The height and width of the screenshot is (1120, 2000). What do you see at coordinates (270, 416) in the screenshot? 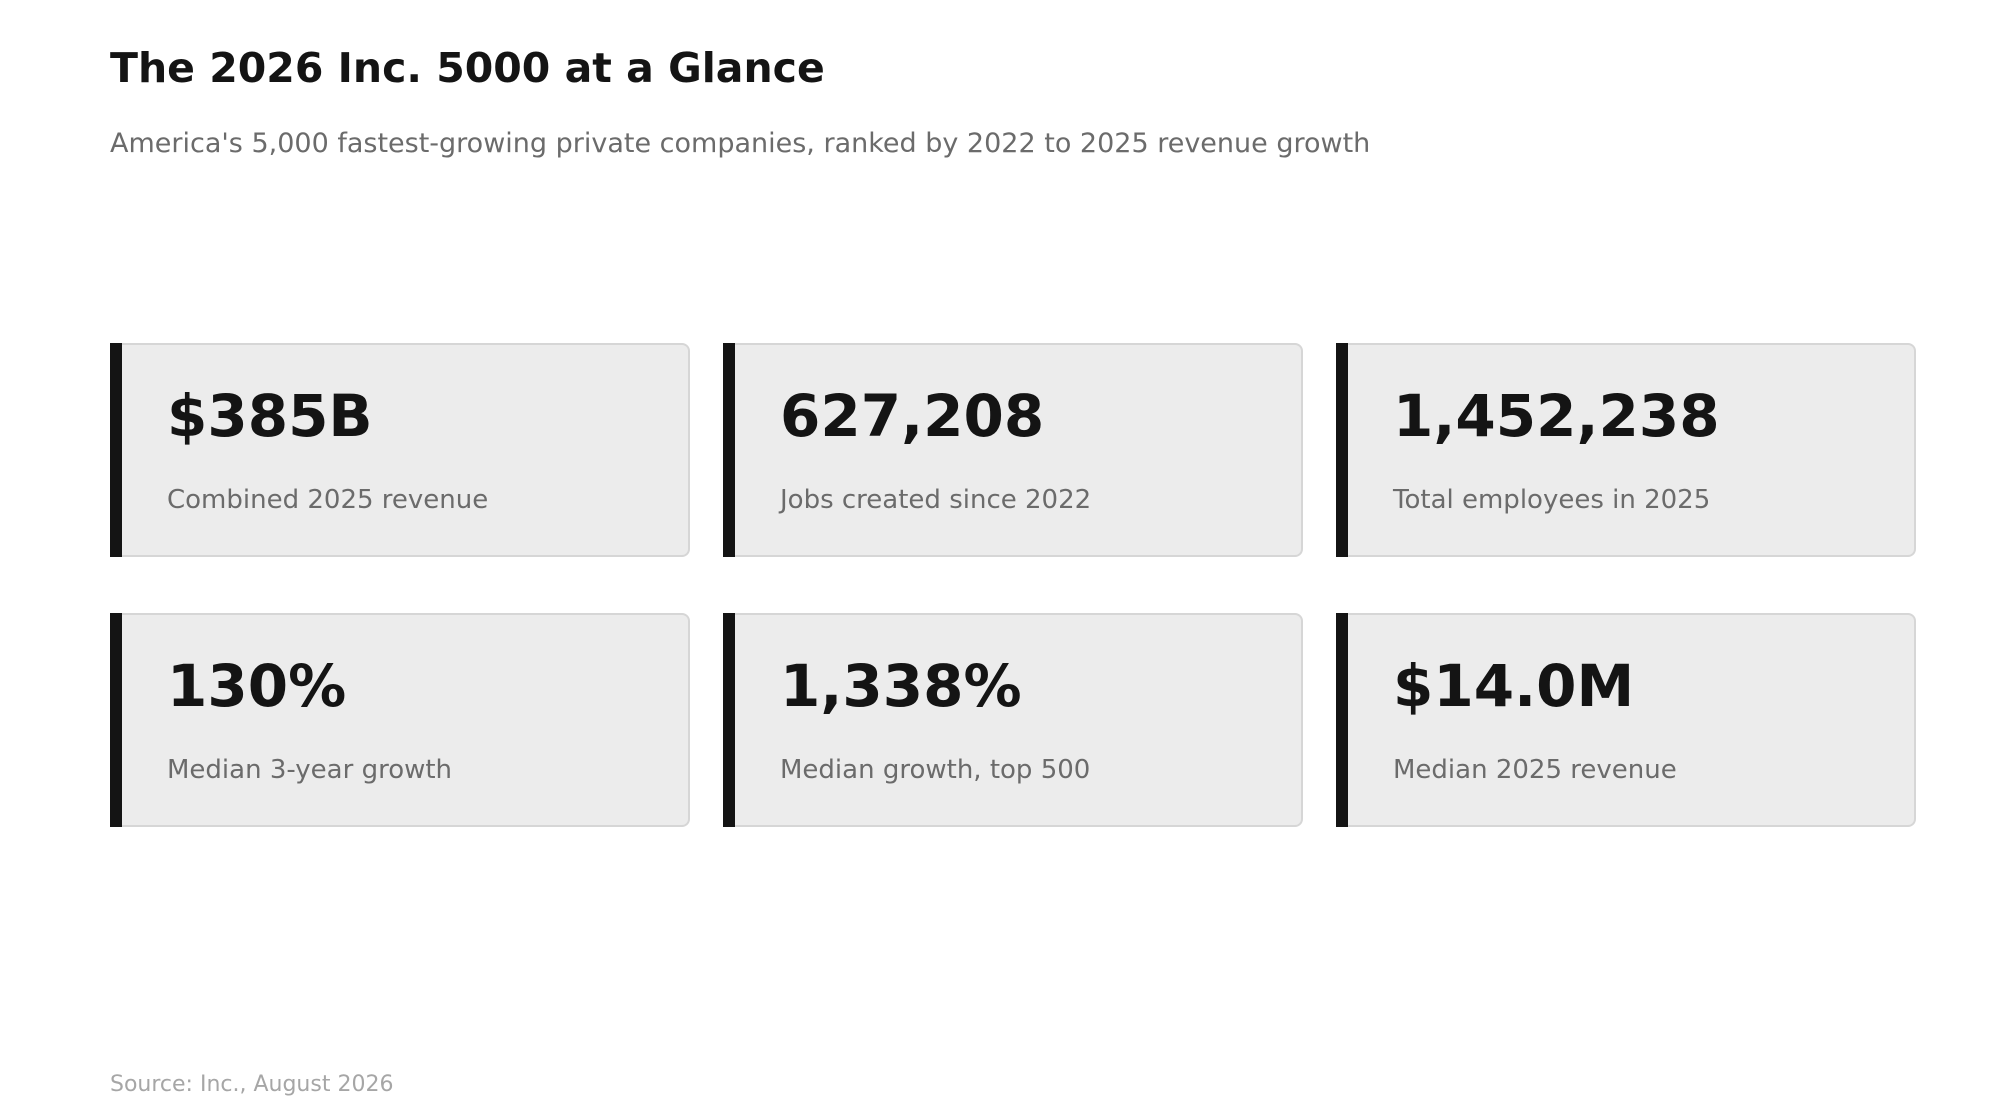
I see `stat-value: $385B` at bounding box center [270, 416].